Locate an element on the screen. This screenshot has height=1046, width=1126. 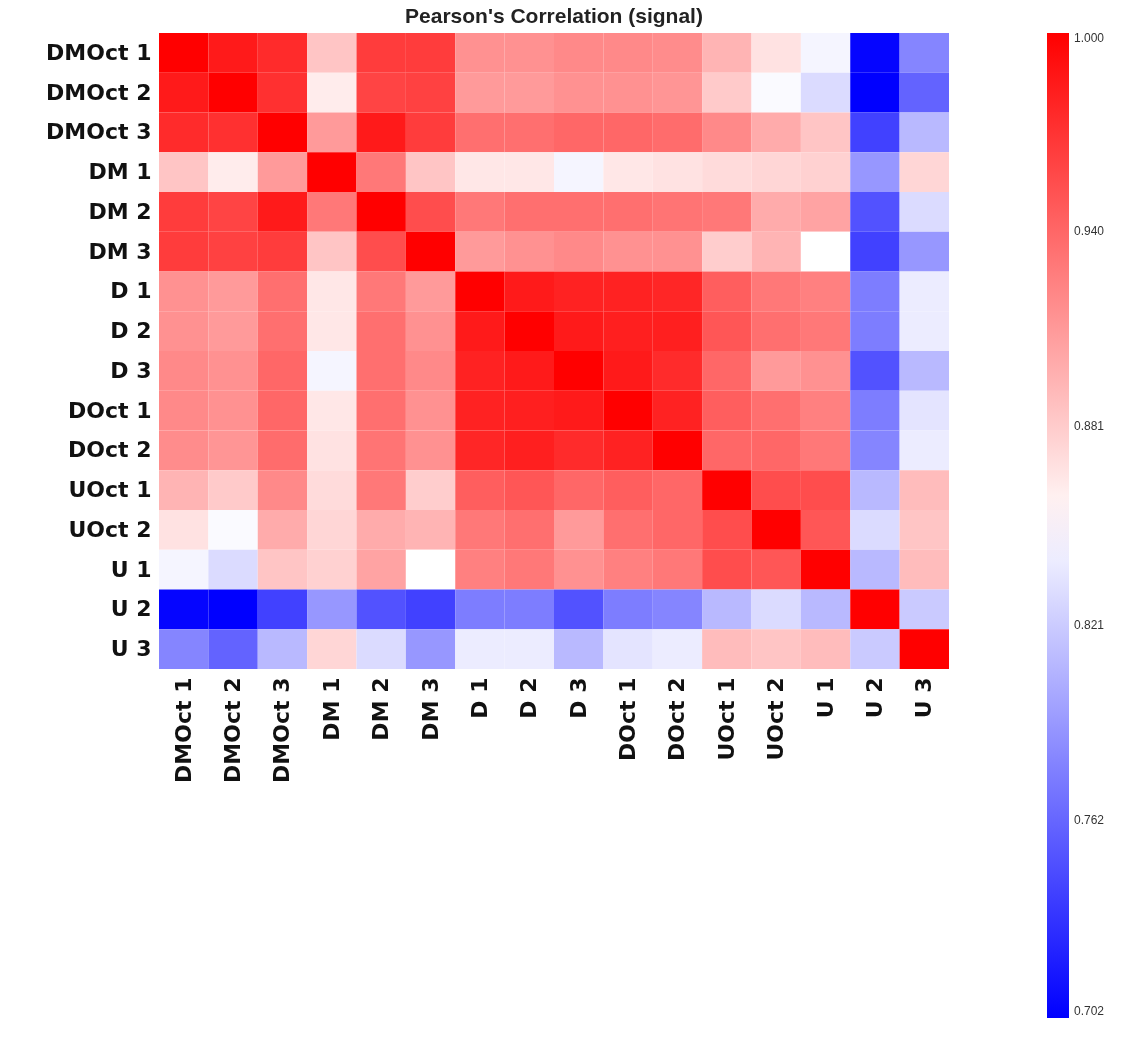
y-tick-label: DOct 1 is located at coordinates (110, 410).